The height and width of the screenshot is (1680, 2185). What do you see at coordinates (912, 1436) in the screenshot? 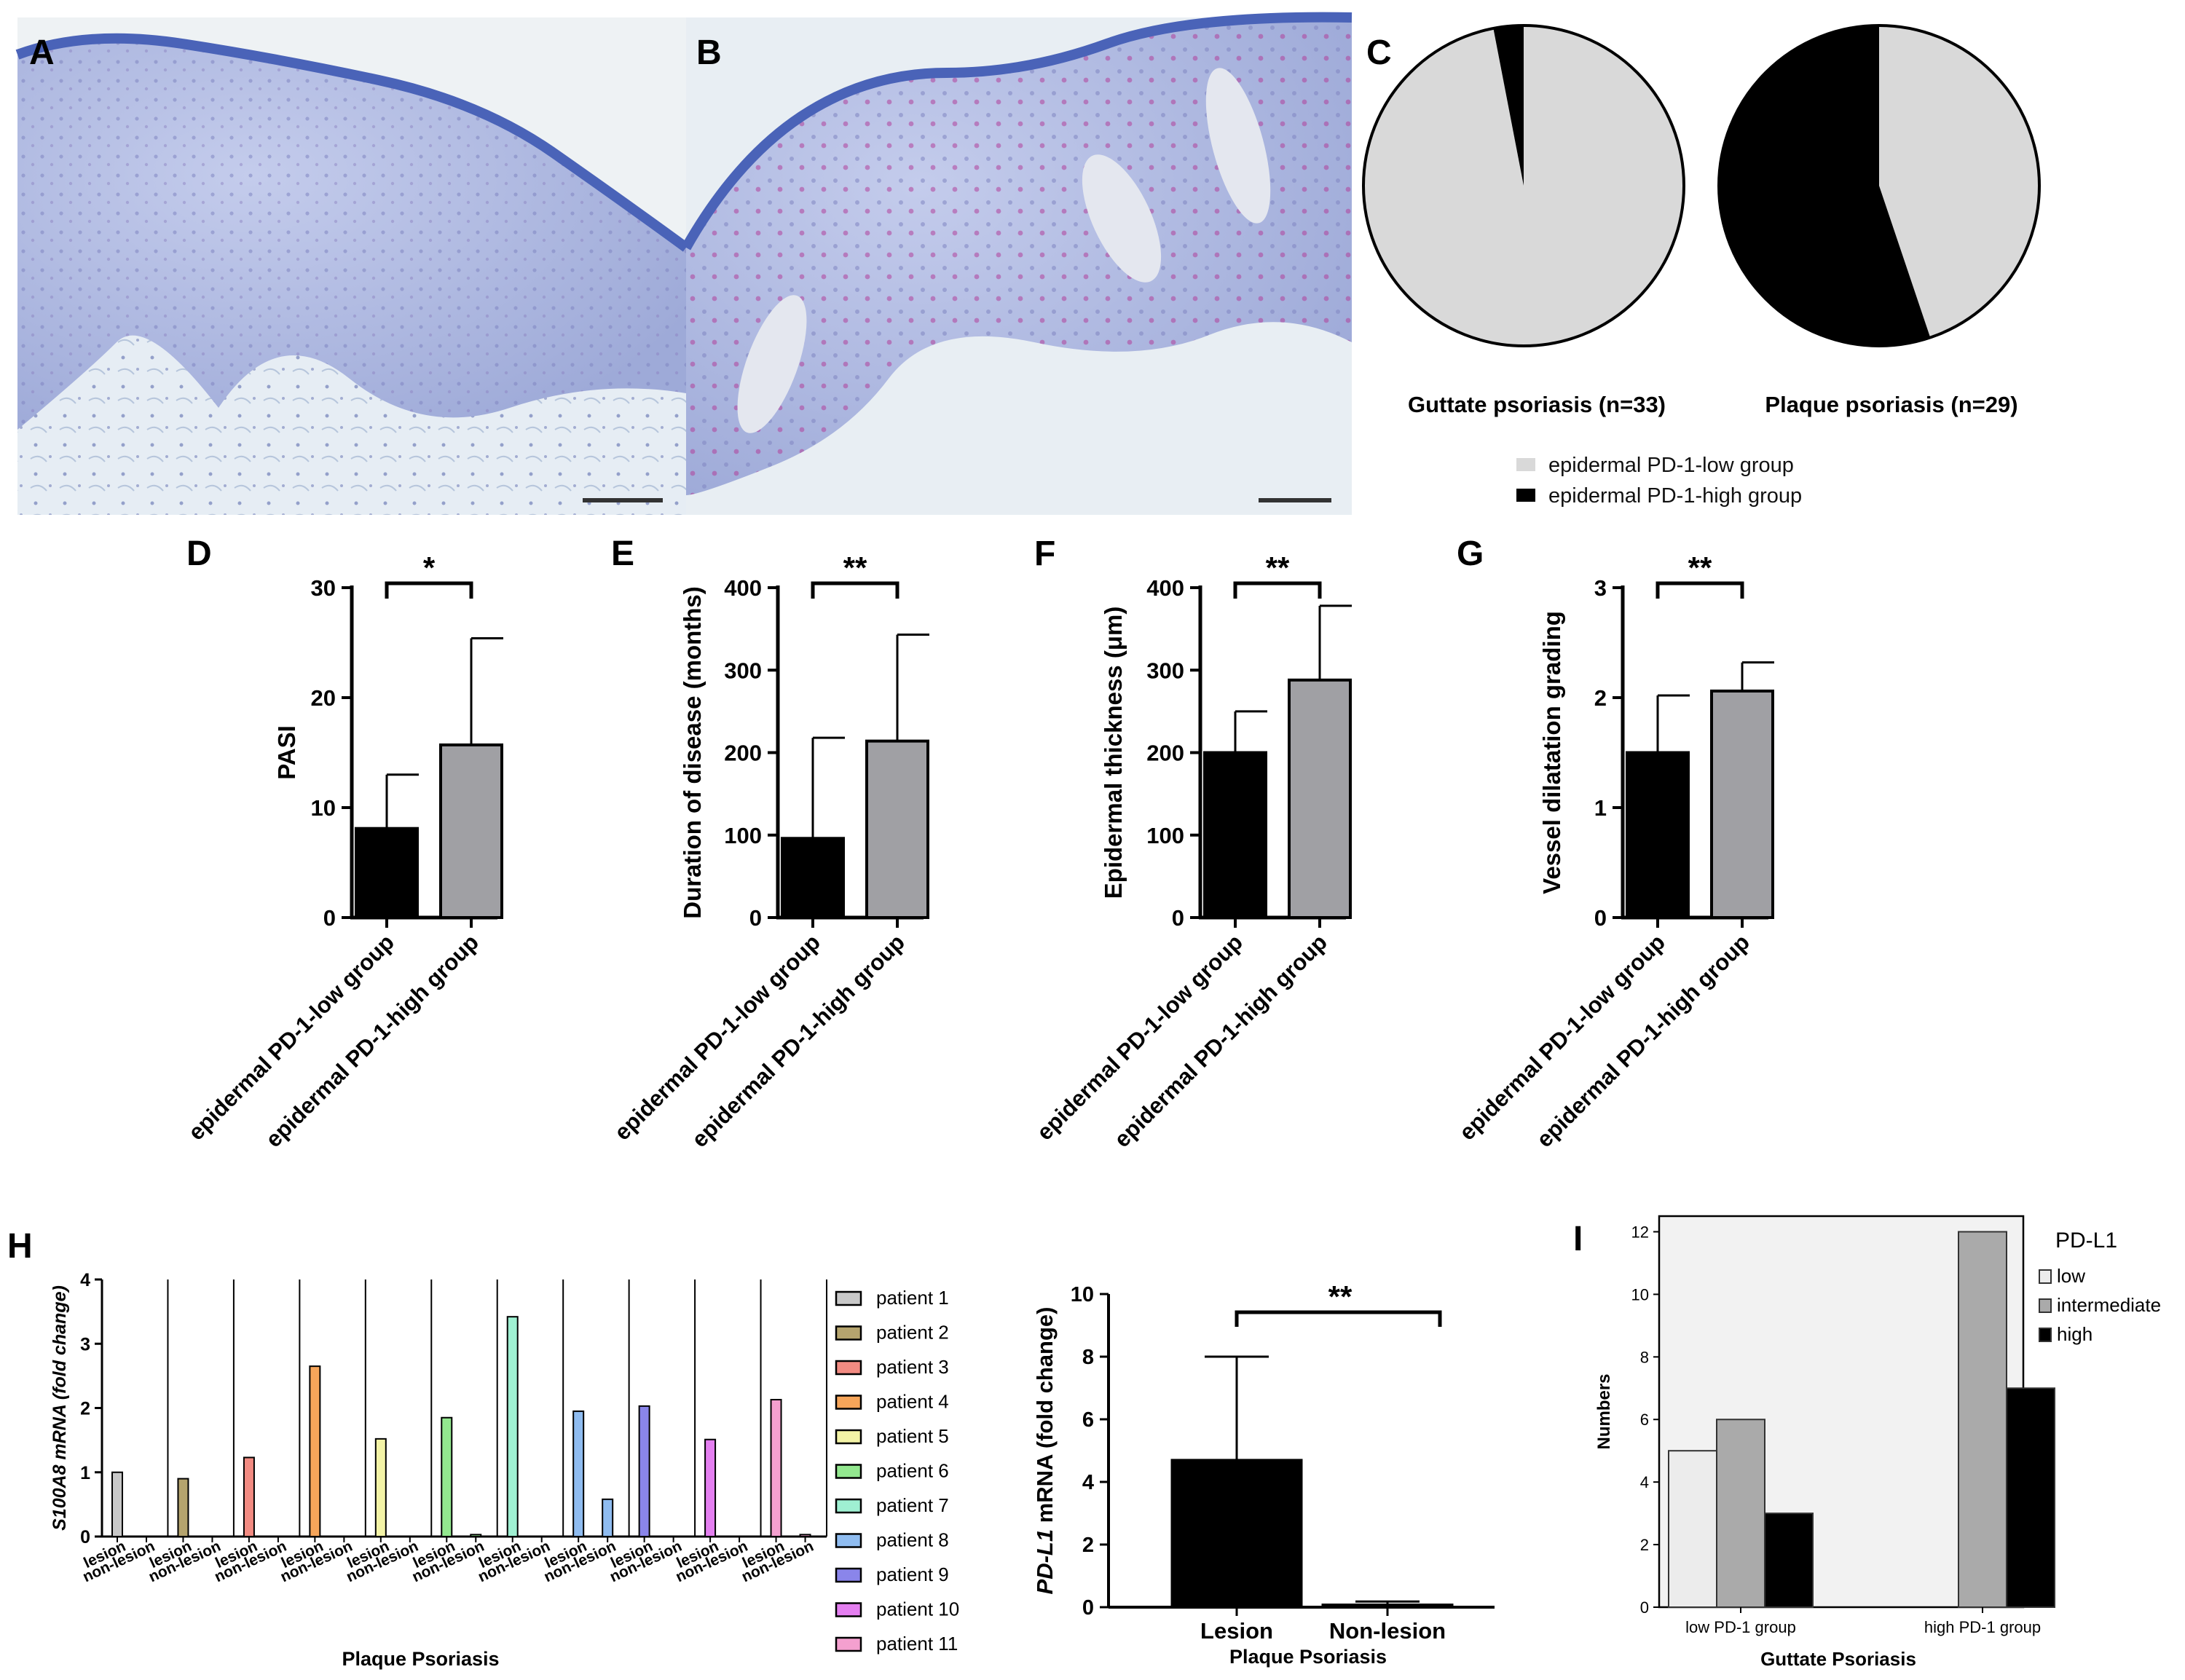
I see `legend-label: patient 5` at bounding box center [912, 1436].